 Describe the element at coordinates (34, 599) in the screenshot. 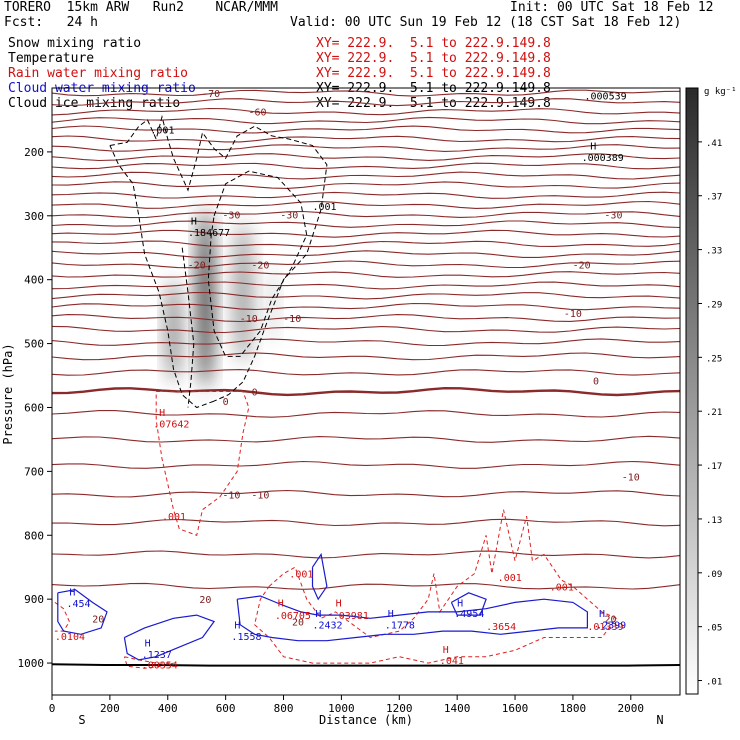

I see `y-tick-label-7: 900` at that location.